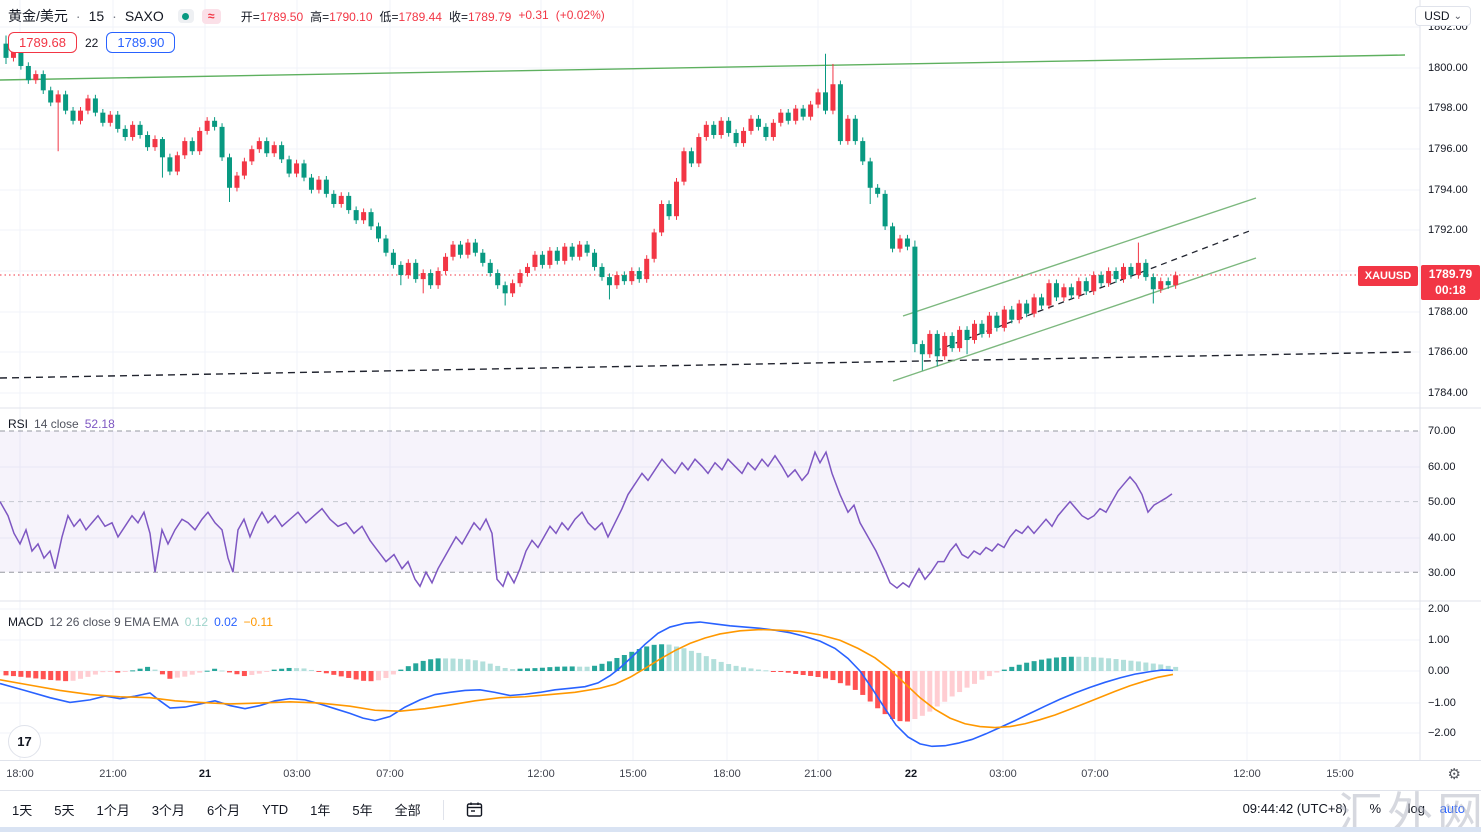 This screenshot has width=1481, height=832. What do you see at coordinates (1448, 352) in the screenshot?
I see `axis-price-label: 1786.00` at bounding box center [1448, 352].